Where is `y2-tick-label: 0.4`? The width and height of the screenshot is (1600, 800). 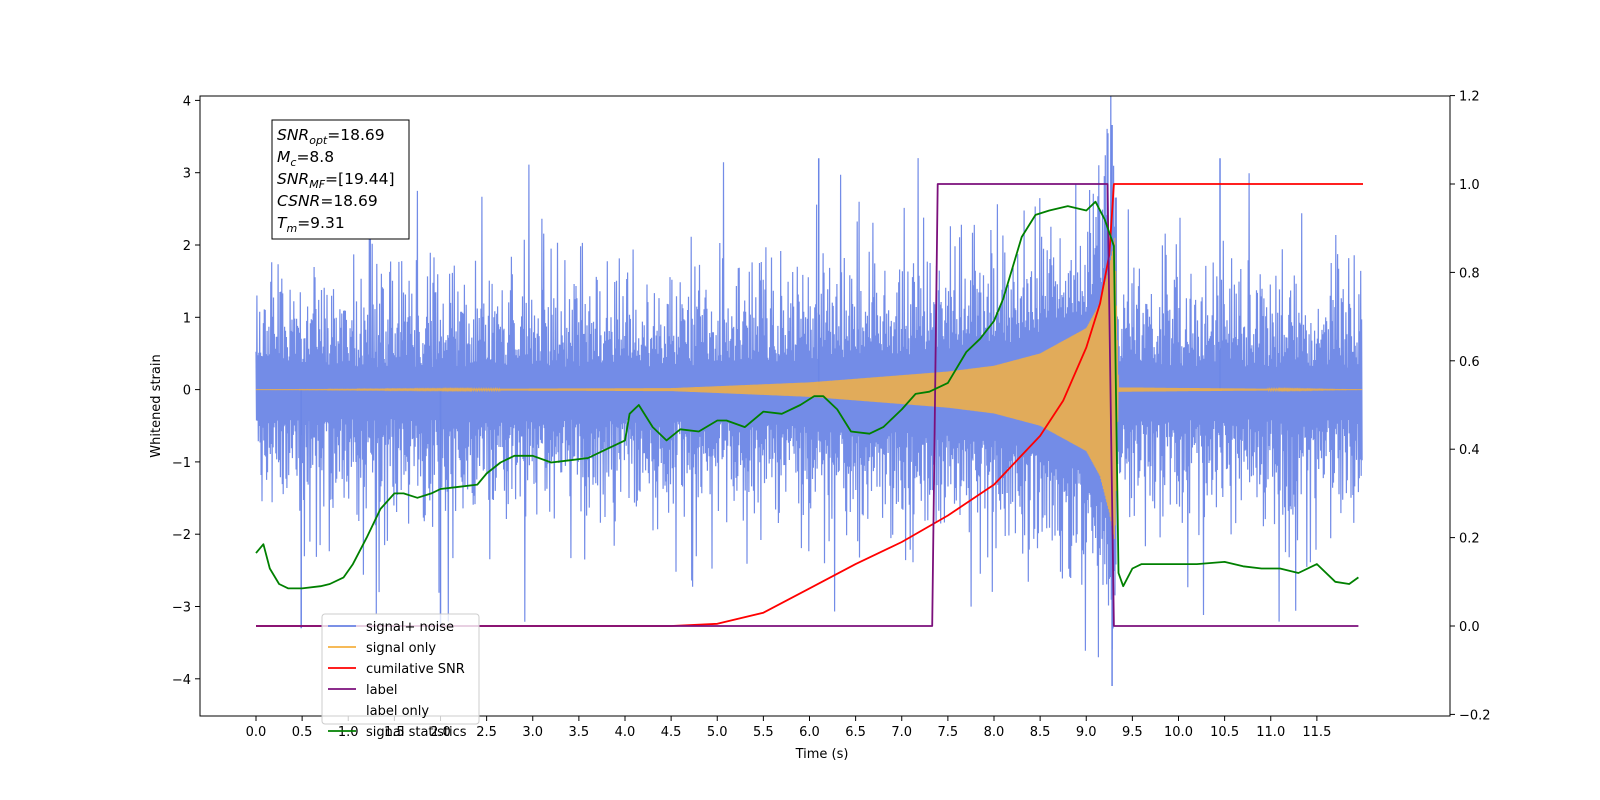
y2-tick-label: 0.4 is located at coordinates (1469, 450).